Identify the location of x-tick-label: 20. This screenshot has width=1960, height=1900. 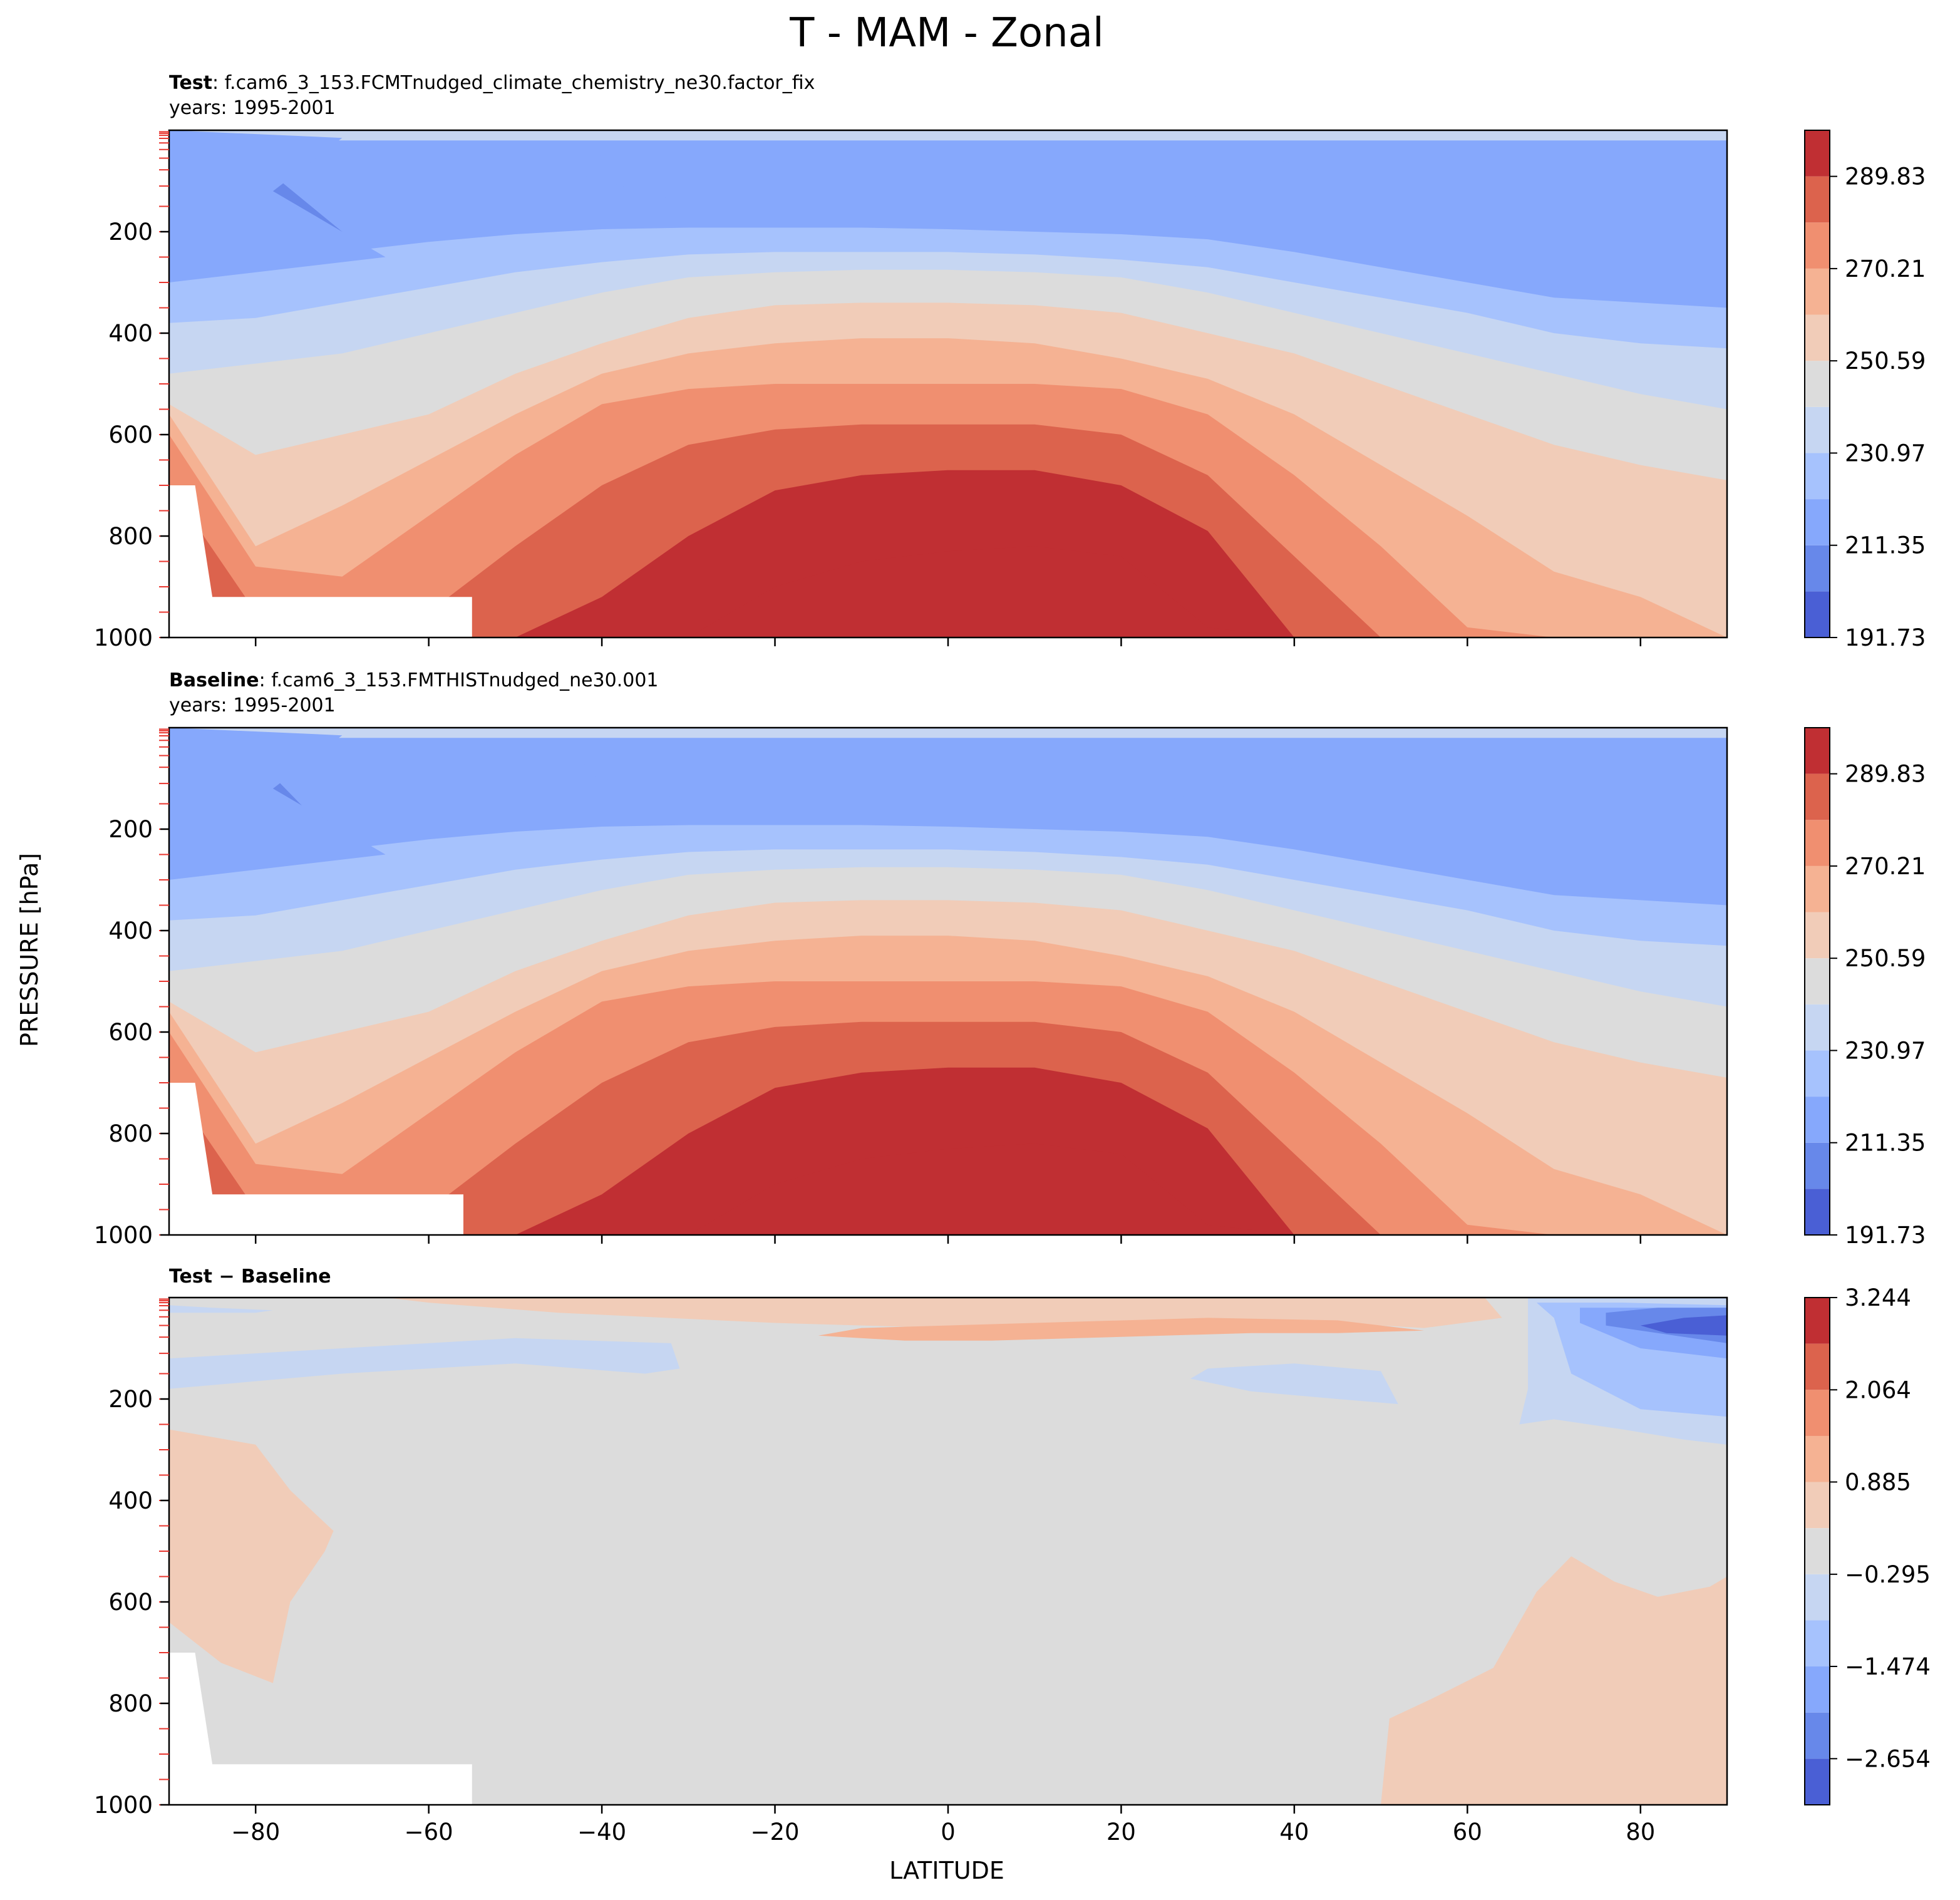
(1121, 1832).